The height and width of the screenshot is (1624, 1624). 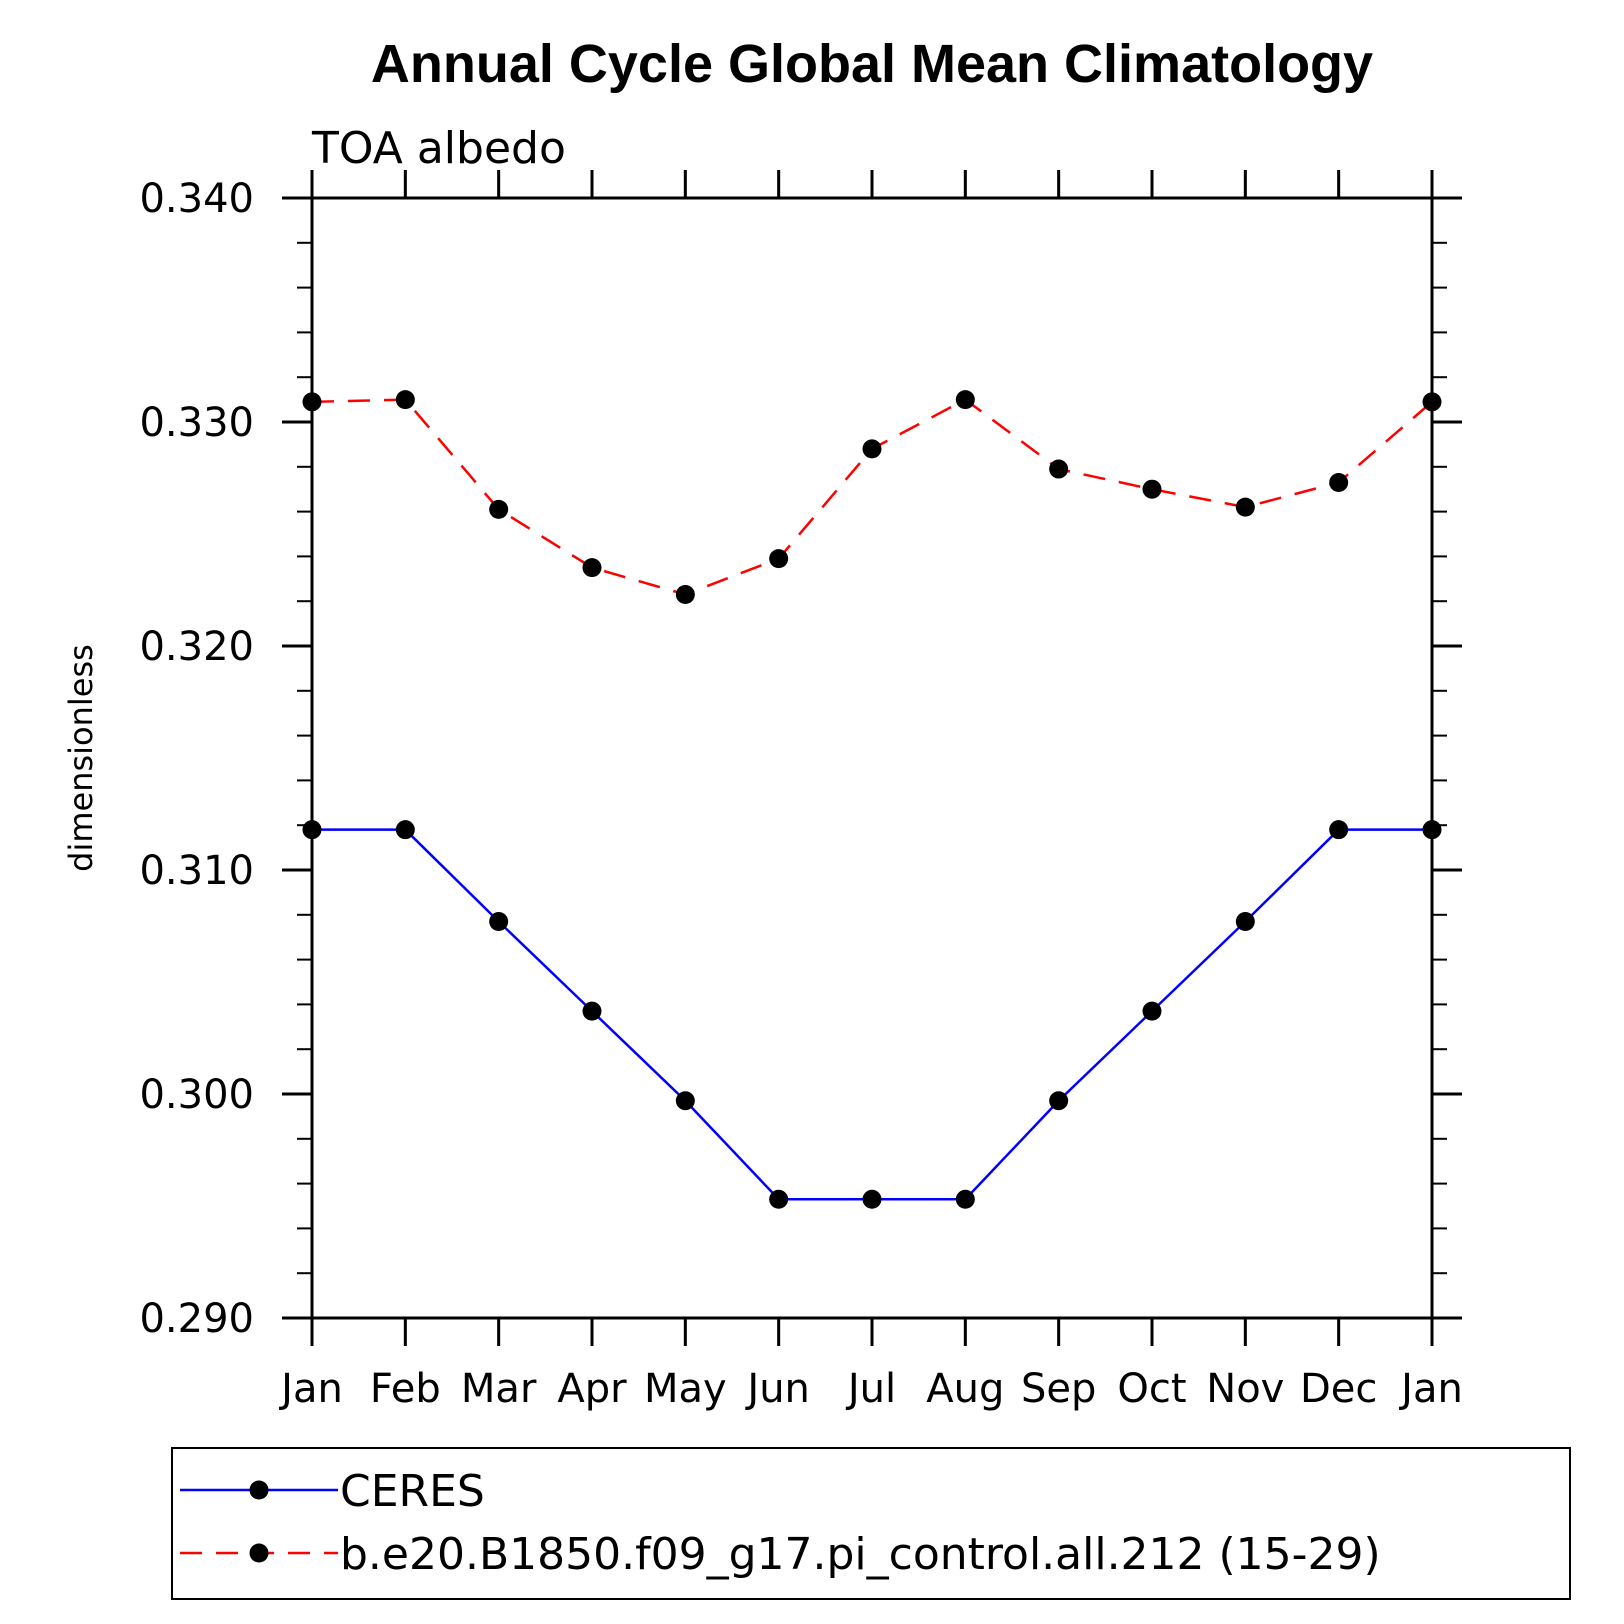 I want to click on chart-title: Annual Cycle Global Mean Climatology, so click(x=872, y=64).